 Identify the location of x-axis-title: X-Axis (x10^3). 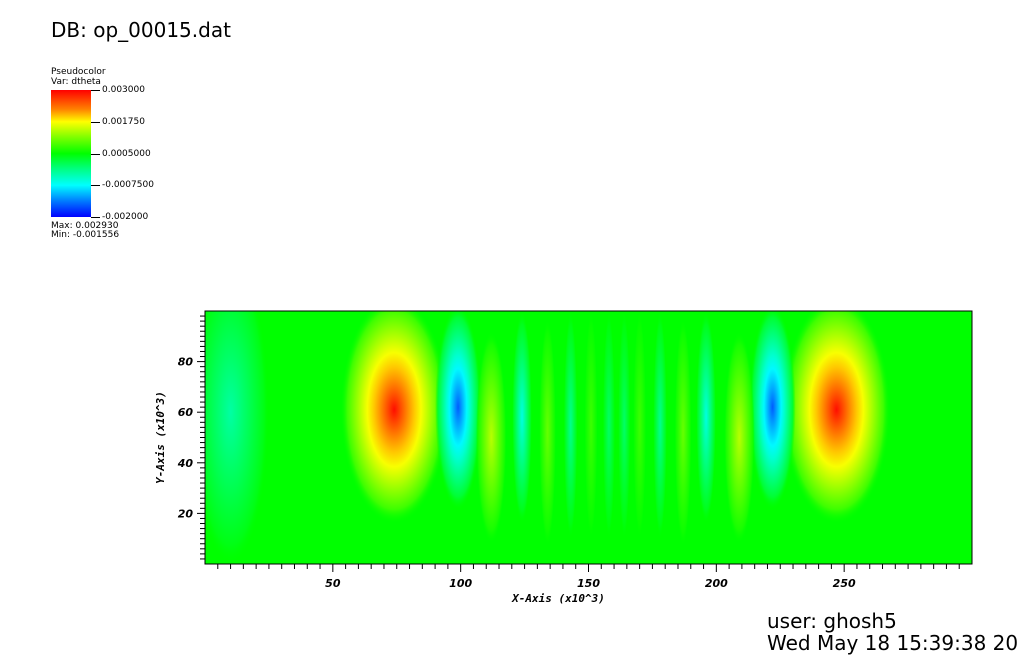
(558, 598).